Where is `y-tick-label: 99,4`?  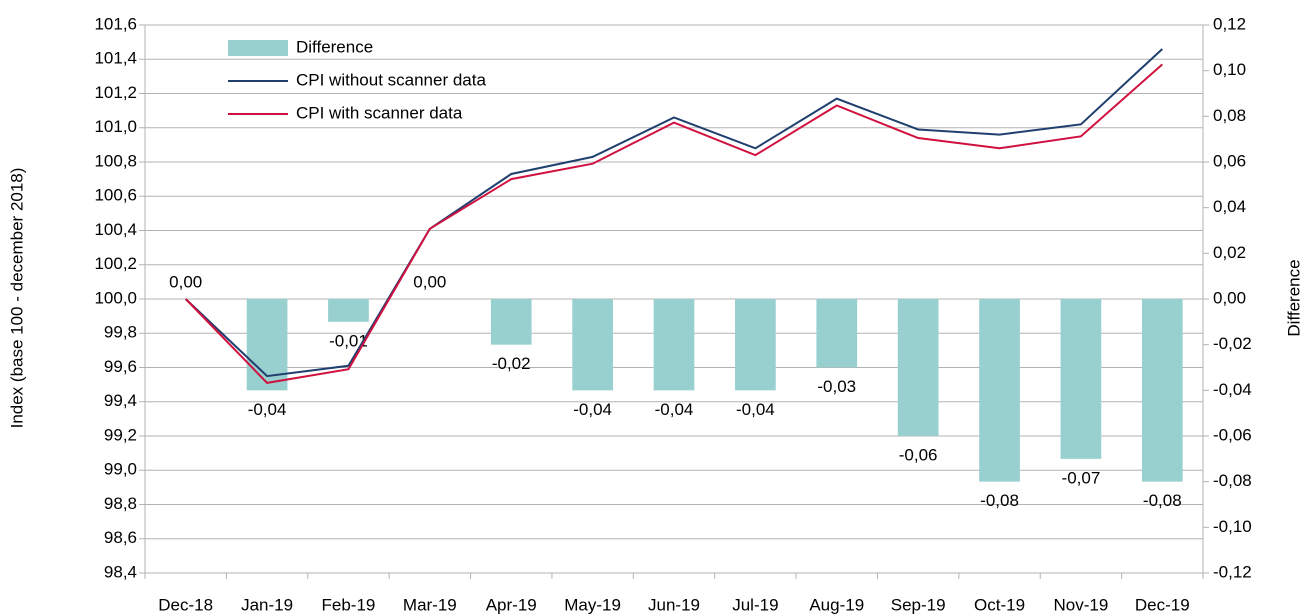
y-tick-label: 99,4 is located at coordinates (120, 400).